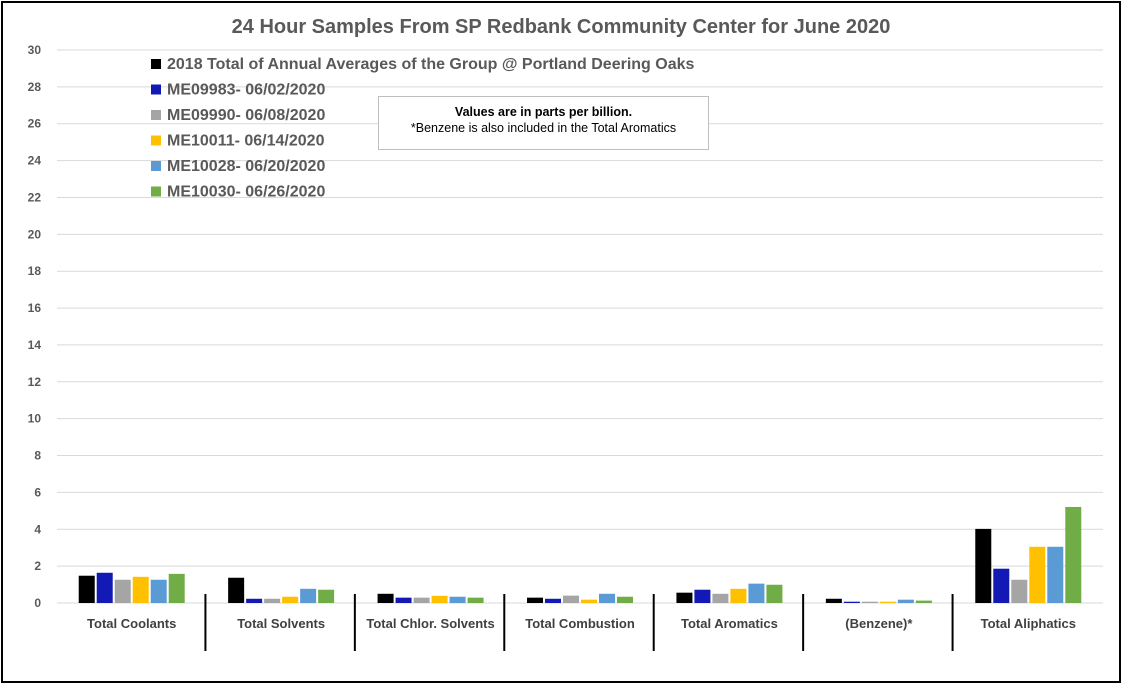 Image resolution: width=1122 pixels, height=684 pixels. What do you see at coordinates (879, 623) in the screenshot?
I see `category-label: (Benzene)*` at bounding box center [879, 623].